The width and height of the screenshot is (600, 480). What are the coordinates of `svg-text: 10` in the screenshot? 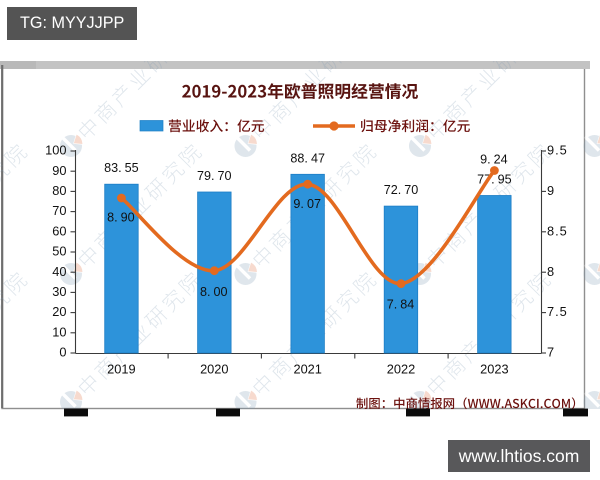 It's located at (59, 331).